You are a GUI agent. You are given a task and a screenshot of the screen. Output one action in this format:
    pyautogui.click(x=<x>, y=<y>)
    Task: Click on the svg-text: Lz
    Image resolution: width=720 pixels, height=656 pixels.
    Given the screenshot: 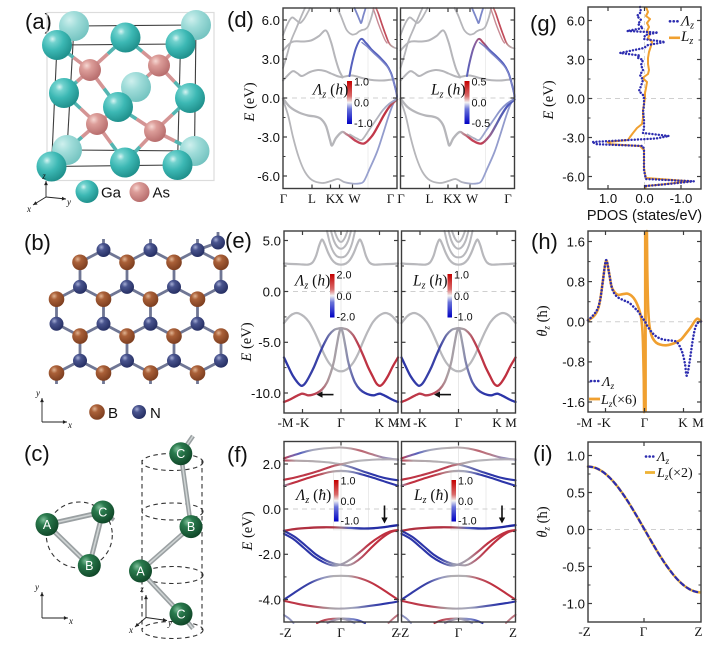 What is the action you would take?
    pyautogui.click(x=686, y=38)
    